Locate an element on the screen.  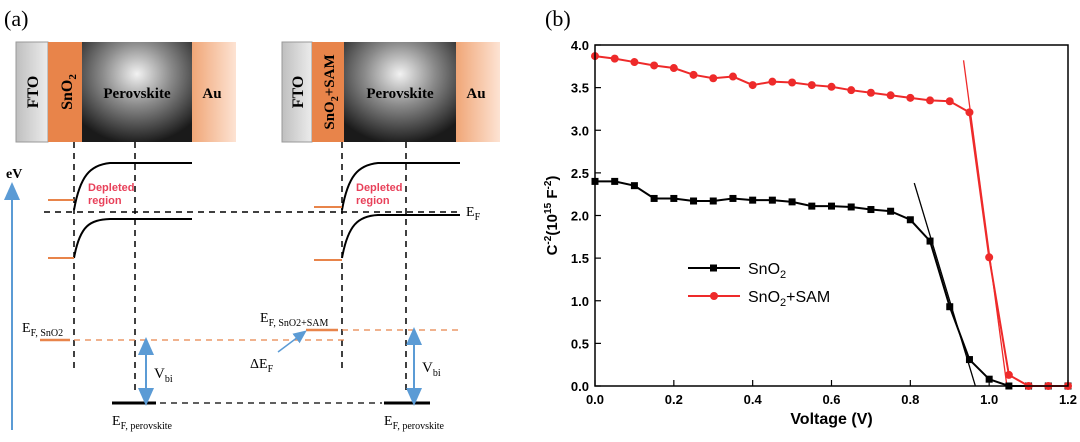
y-axis-label: C-2(1015 F-2) is located at coordinates (552, 216).